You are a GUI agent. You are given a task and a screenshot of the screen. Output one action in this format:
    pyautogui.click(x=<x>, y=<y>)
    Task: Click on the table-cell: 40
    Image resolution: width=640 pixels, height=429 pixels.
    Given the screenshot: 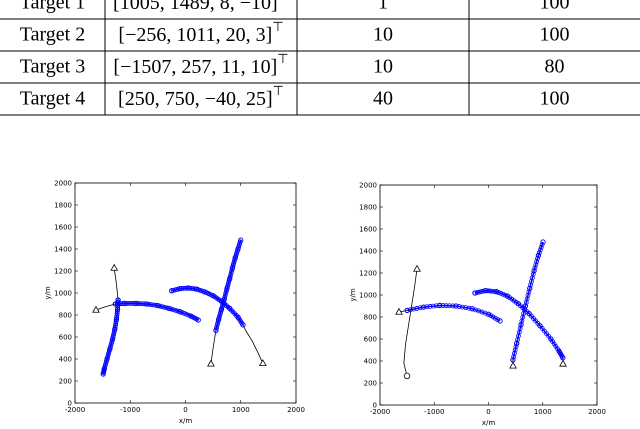 What is the action you would take?
    pyautogui.click(x=383, y=99)
    